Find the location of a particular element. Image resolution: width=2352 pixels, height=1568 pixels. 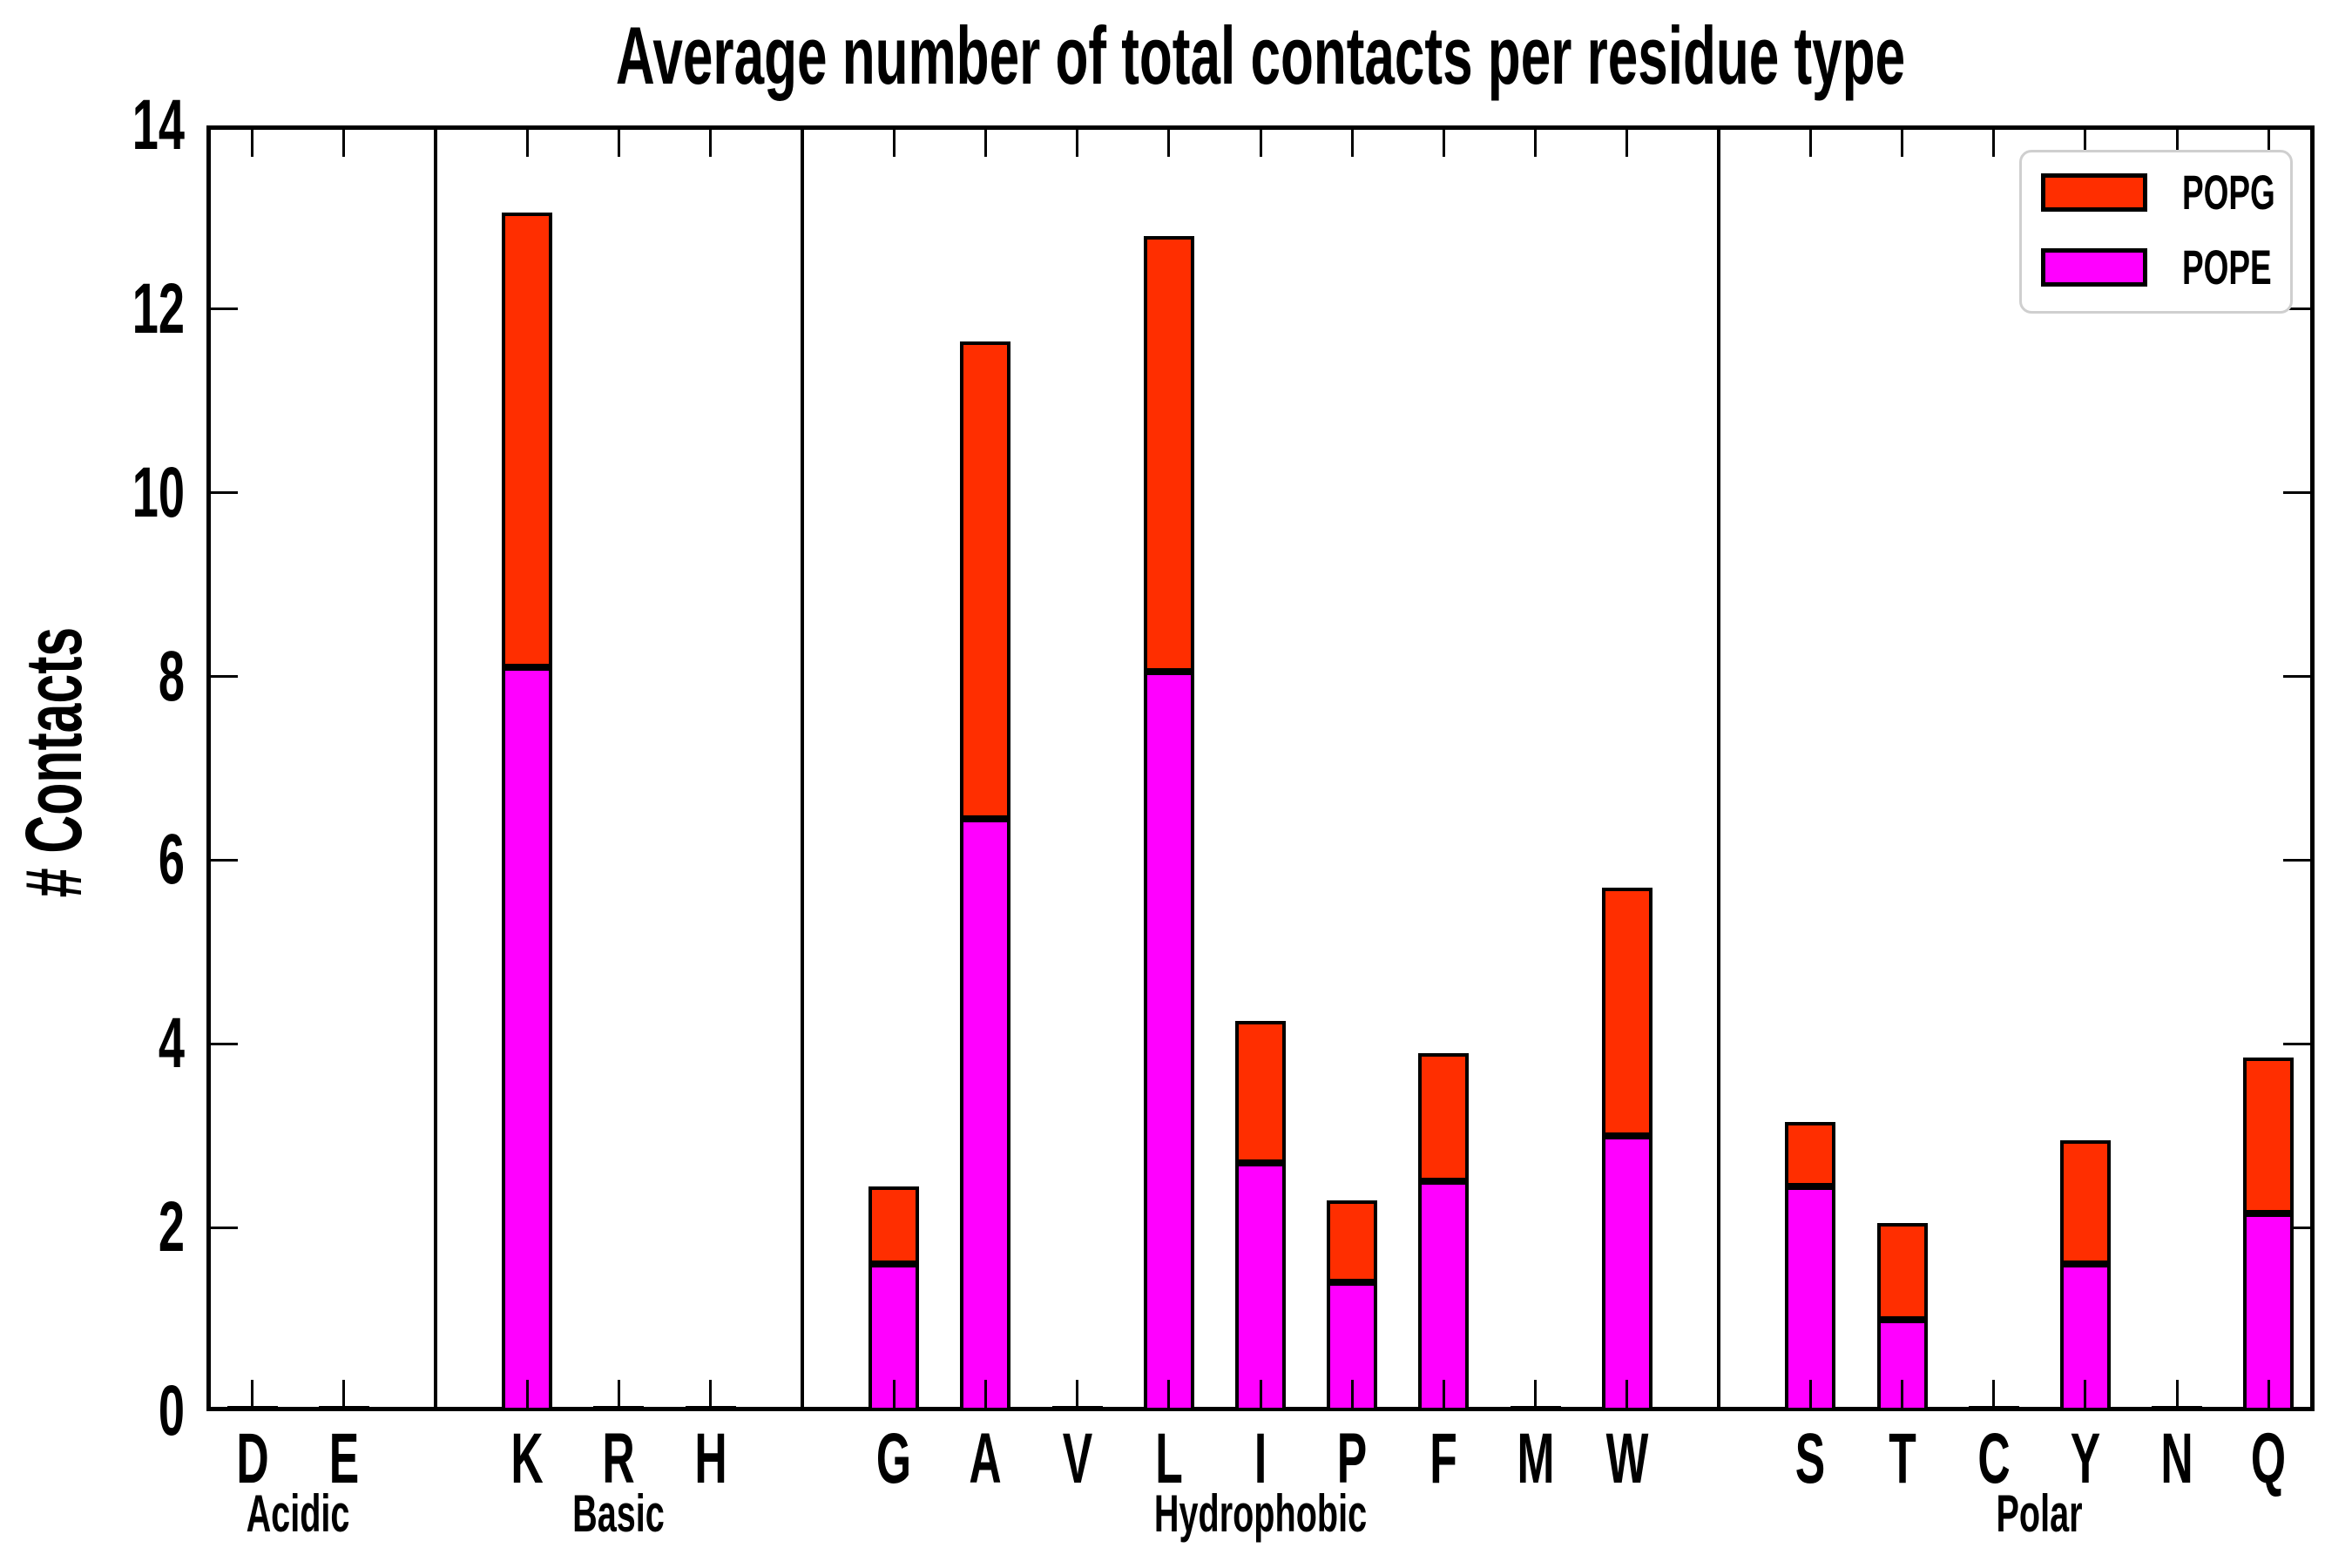

legend-label-popg: POPG is located at coordinates (2228, 193).